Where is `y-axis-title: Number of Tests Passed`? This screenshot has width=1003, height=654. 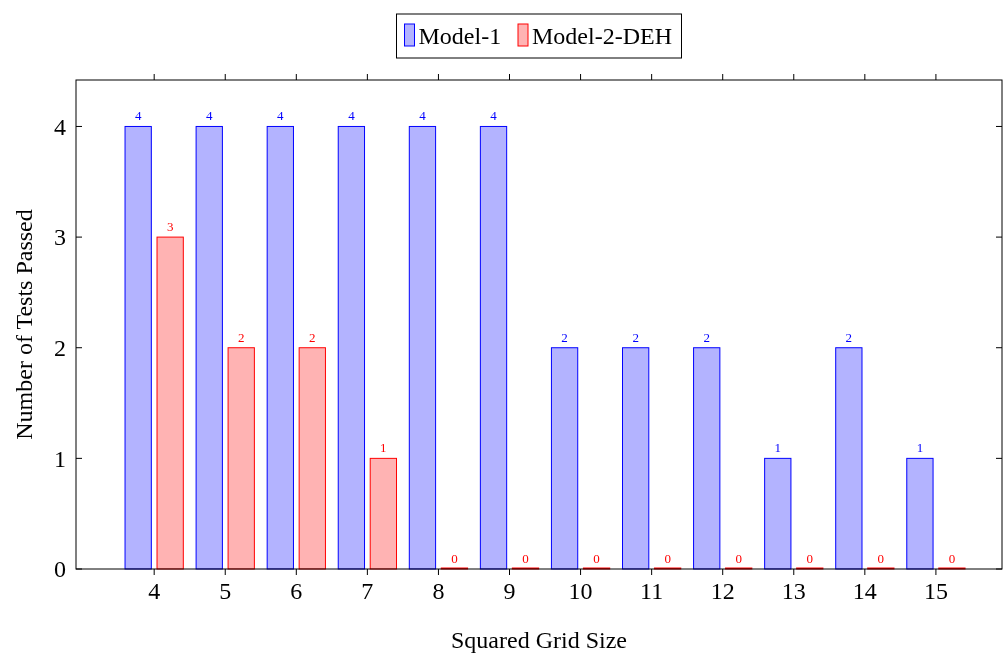
y-axis-title: Number of Tests Passed is located at coordinates (24, 324).